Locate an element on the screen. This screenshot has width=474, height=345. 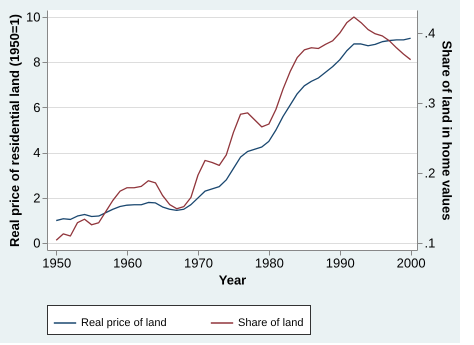
x-tick-label: 1980 is located at coordinates (269, 263).